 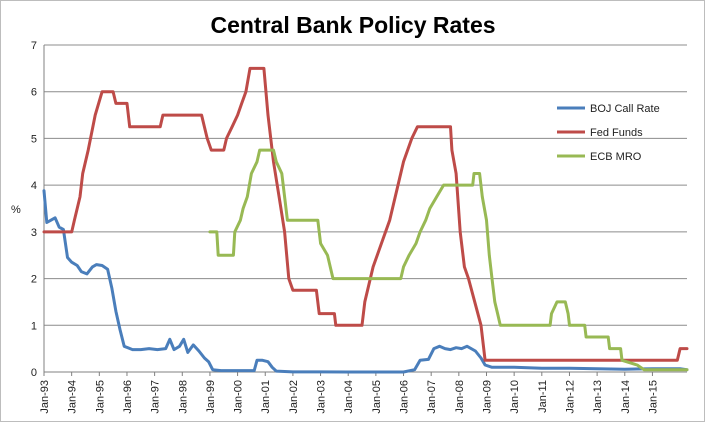 I want to click on x-tick-label: Jan-96, so click(x=128, y=397).